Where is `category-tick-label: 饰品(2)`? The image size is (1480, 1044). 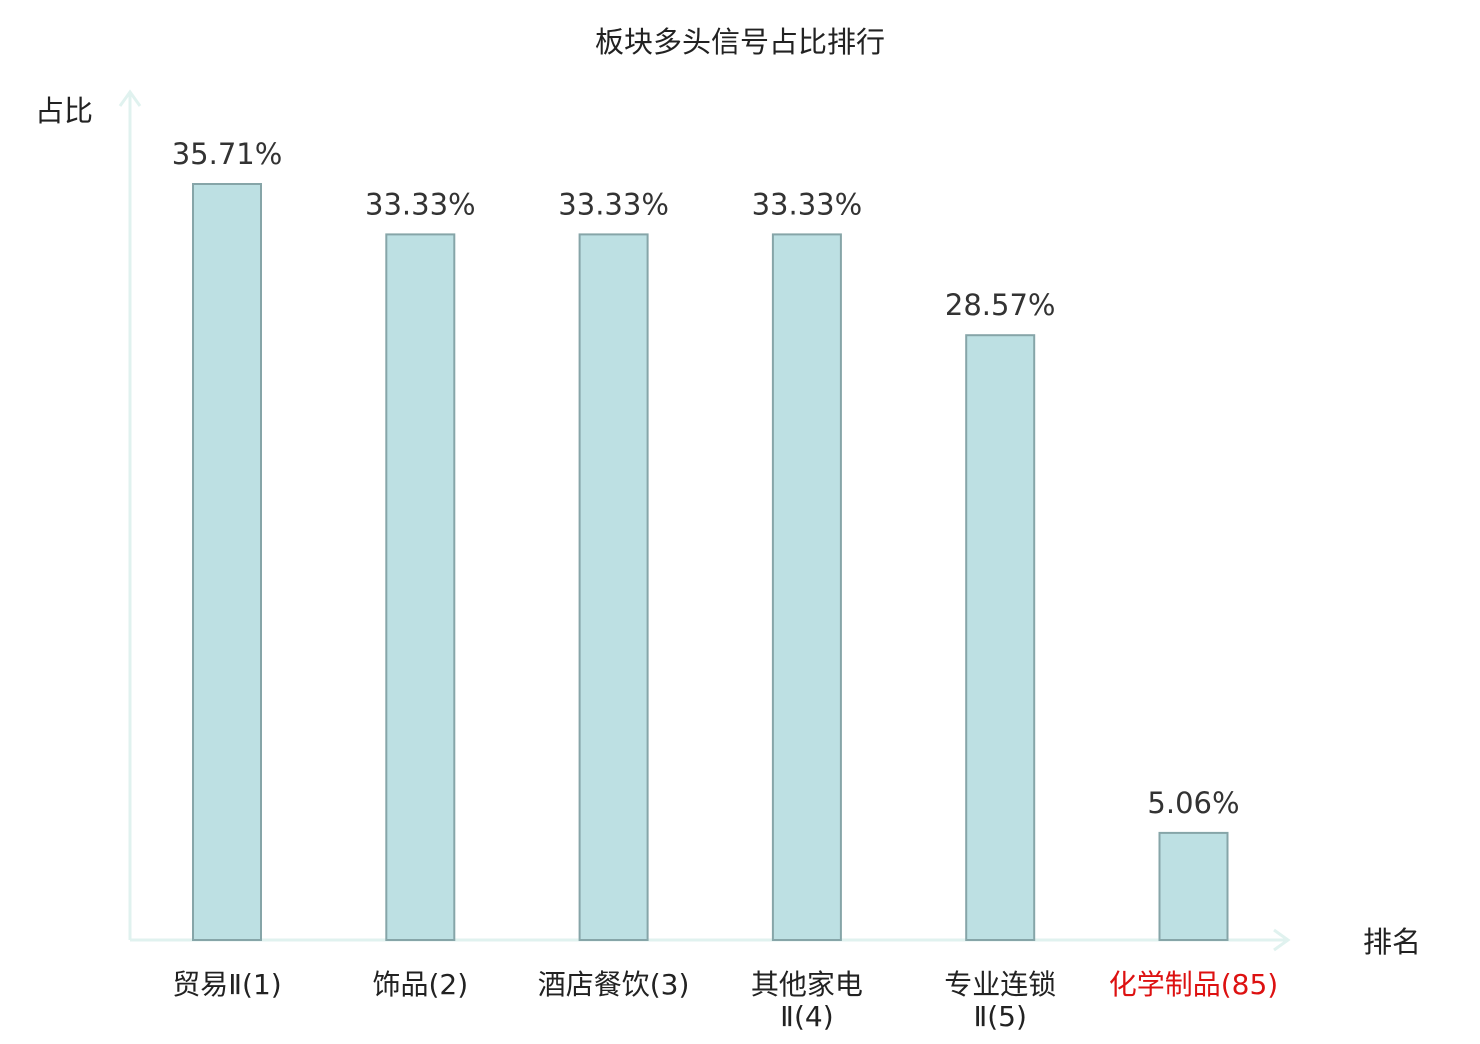
category-tick-label: 饰品(2) is located at coordinates (420, 984).